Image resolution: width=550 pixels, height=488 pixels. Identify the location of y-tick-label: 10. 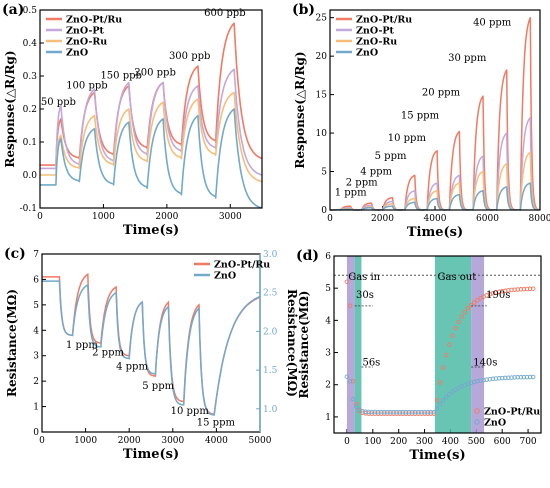
(322, 134).